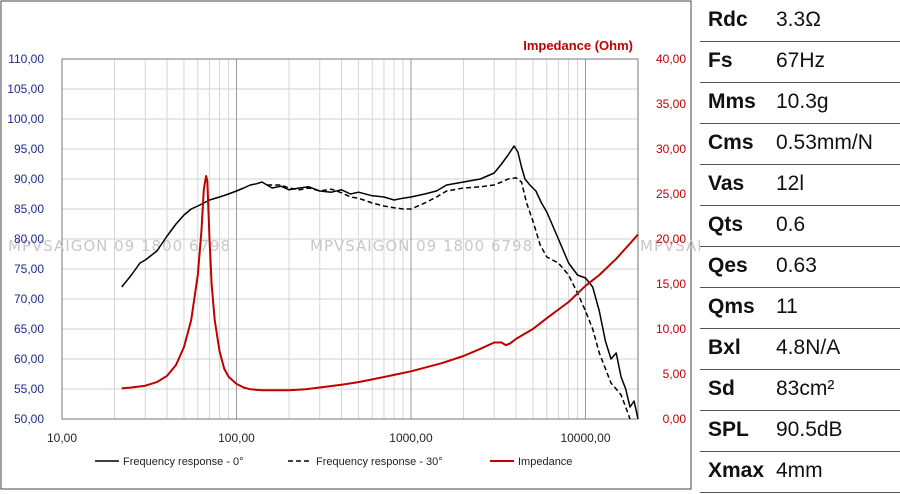 This screenshot has width=900, height=494. What do you see at coordinates (29, 239) in the screenshot?
I see `y-left-tick-label: 80,00` at bounding box center [29, 239].